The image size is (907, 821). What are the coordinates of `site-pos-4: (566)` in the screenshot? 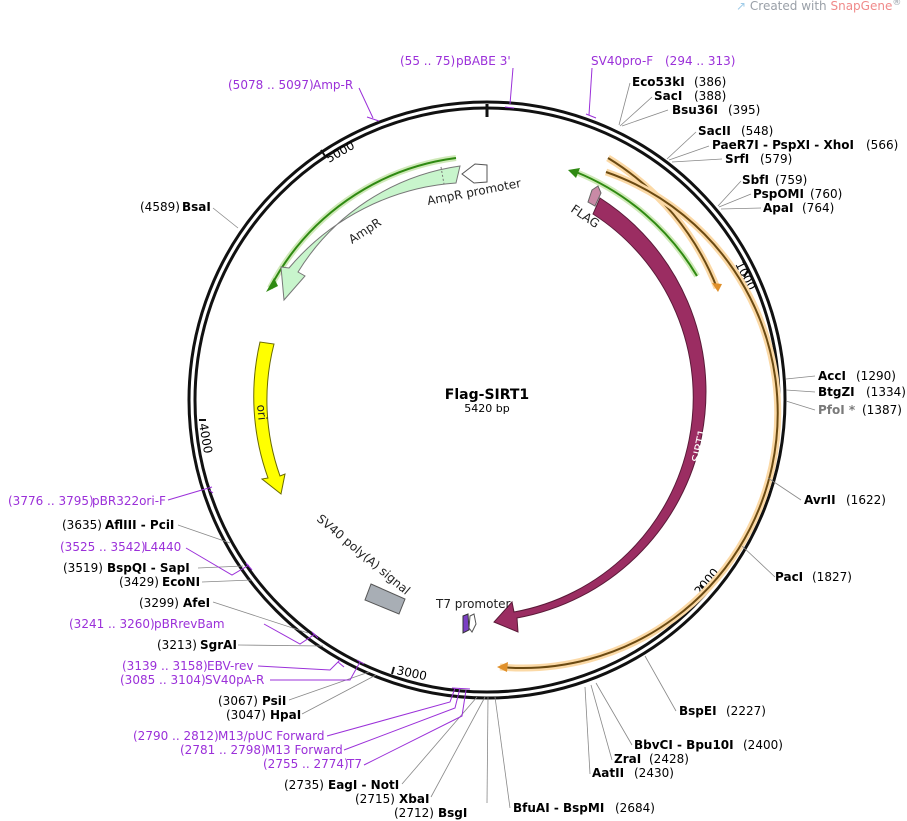 It's located at (882, 145).